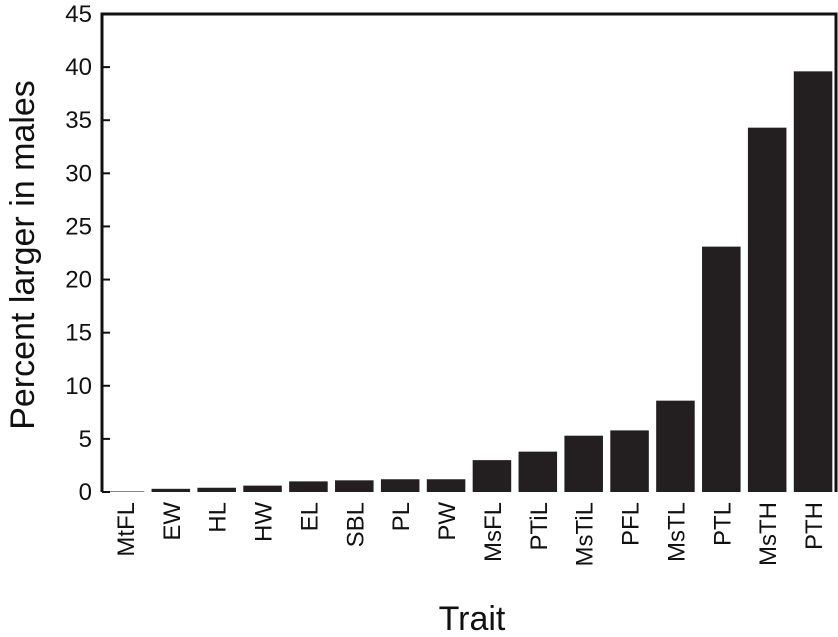  Describe the element at coordinates (264, 522) in the screenshot. I see `x-tick-label: HW` at that location.